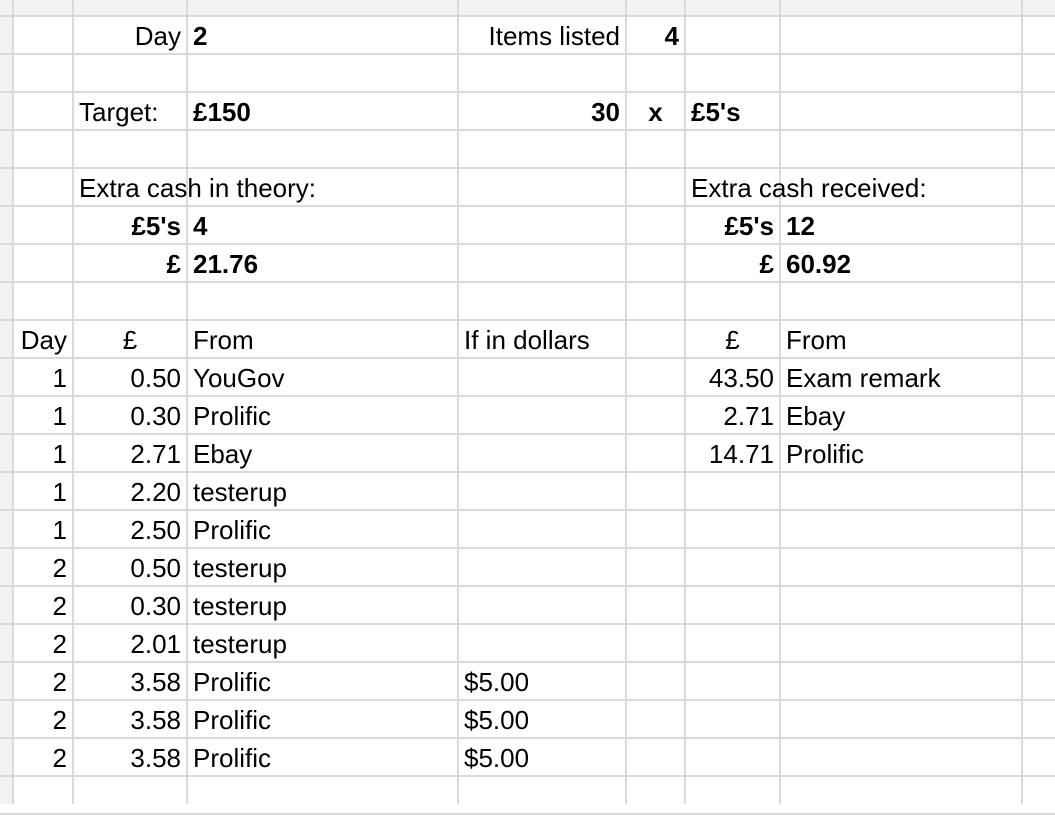 This screenshot has height=815, width=1055. What do you see at coordinates (223, 454) in the screenshot?
I see `theory-row-from: Ebay` at bounding box center [223, 454].